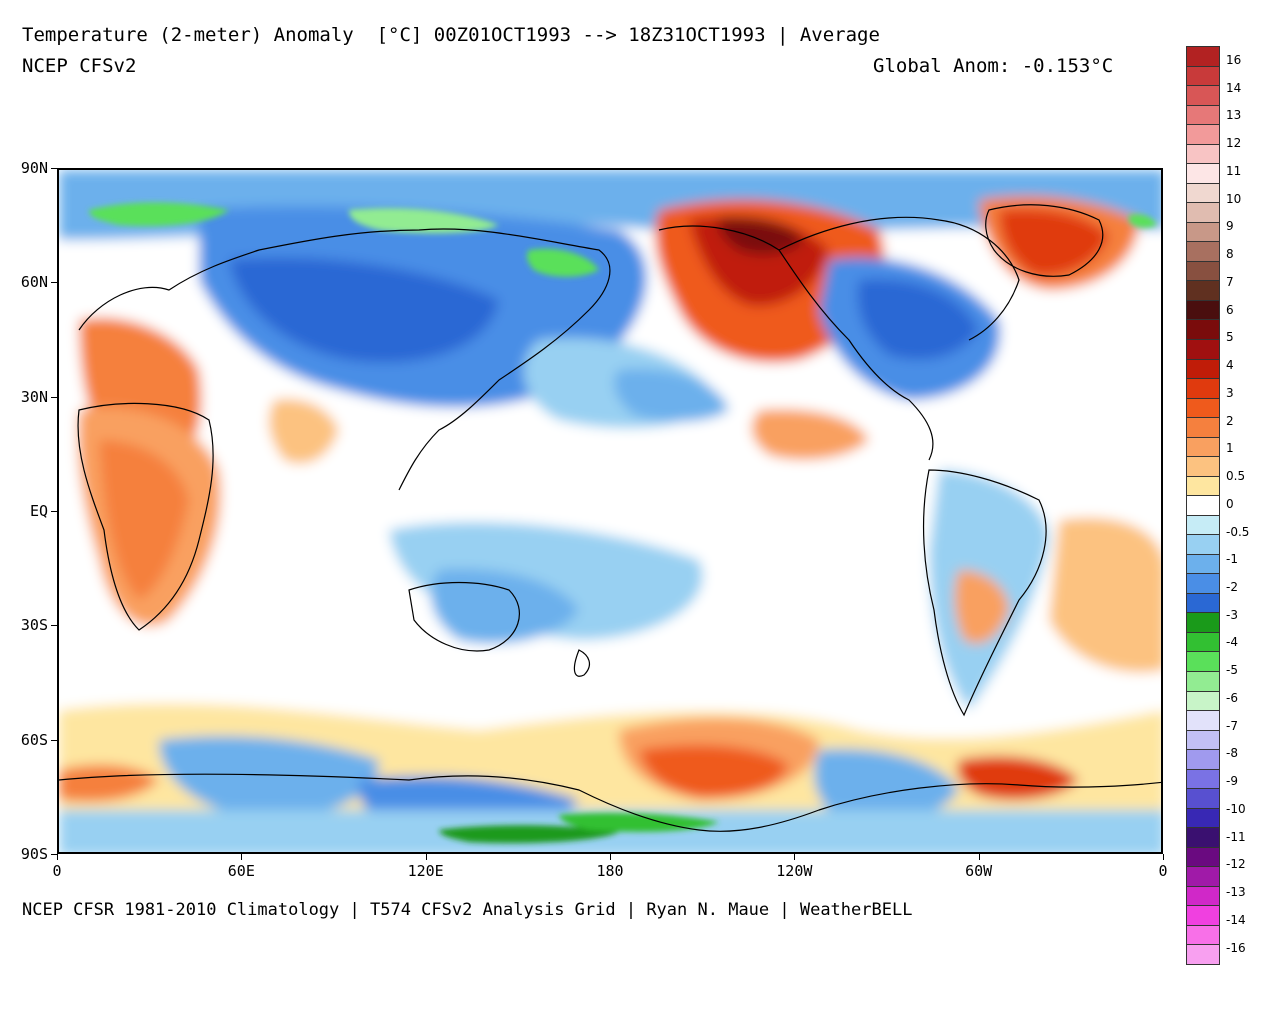 The width and height of the screenshot is (1280, 1024). I want to click on colorbar-label: -7, so click(1232, 725).